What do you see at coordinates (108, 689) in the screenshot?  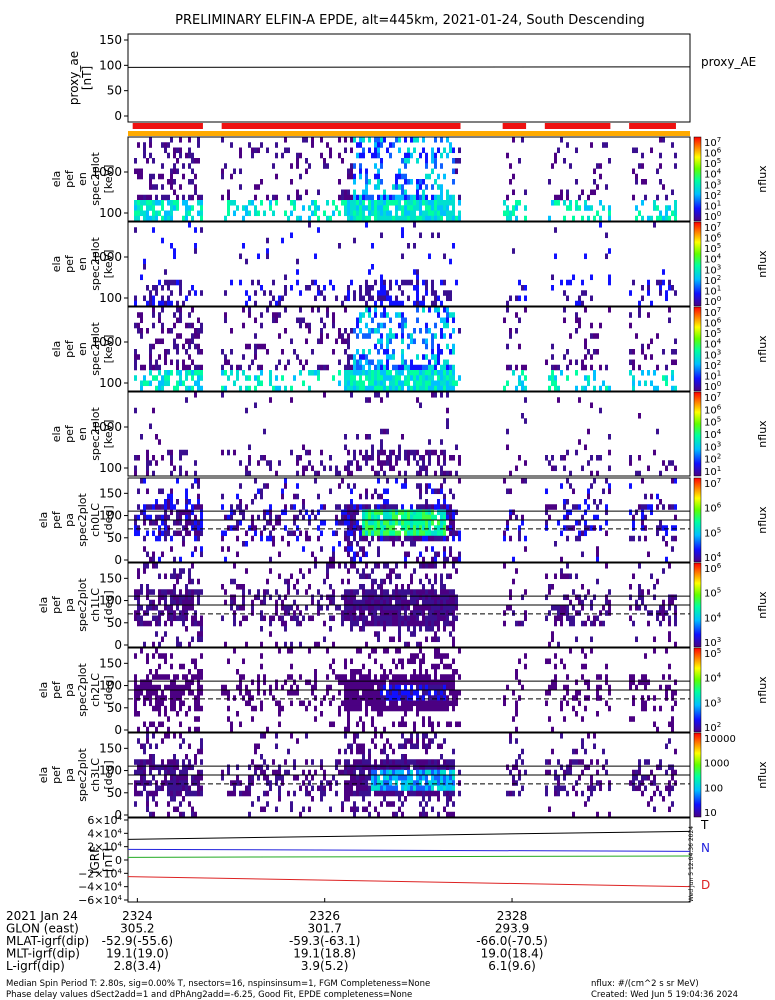 I see `ylabel-line: [deg]` at bounding box center [108, 689].